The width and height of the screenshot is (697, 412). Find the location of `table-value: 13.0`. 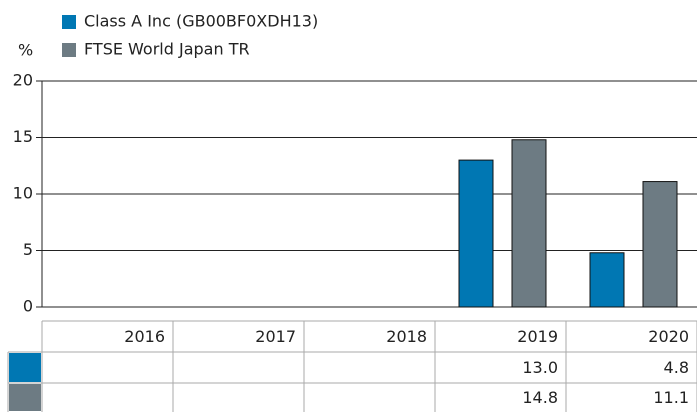

table-value: 13.0 is located at coordinates (540, 367).